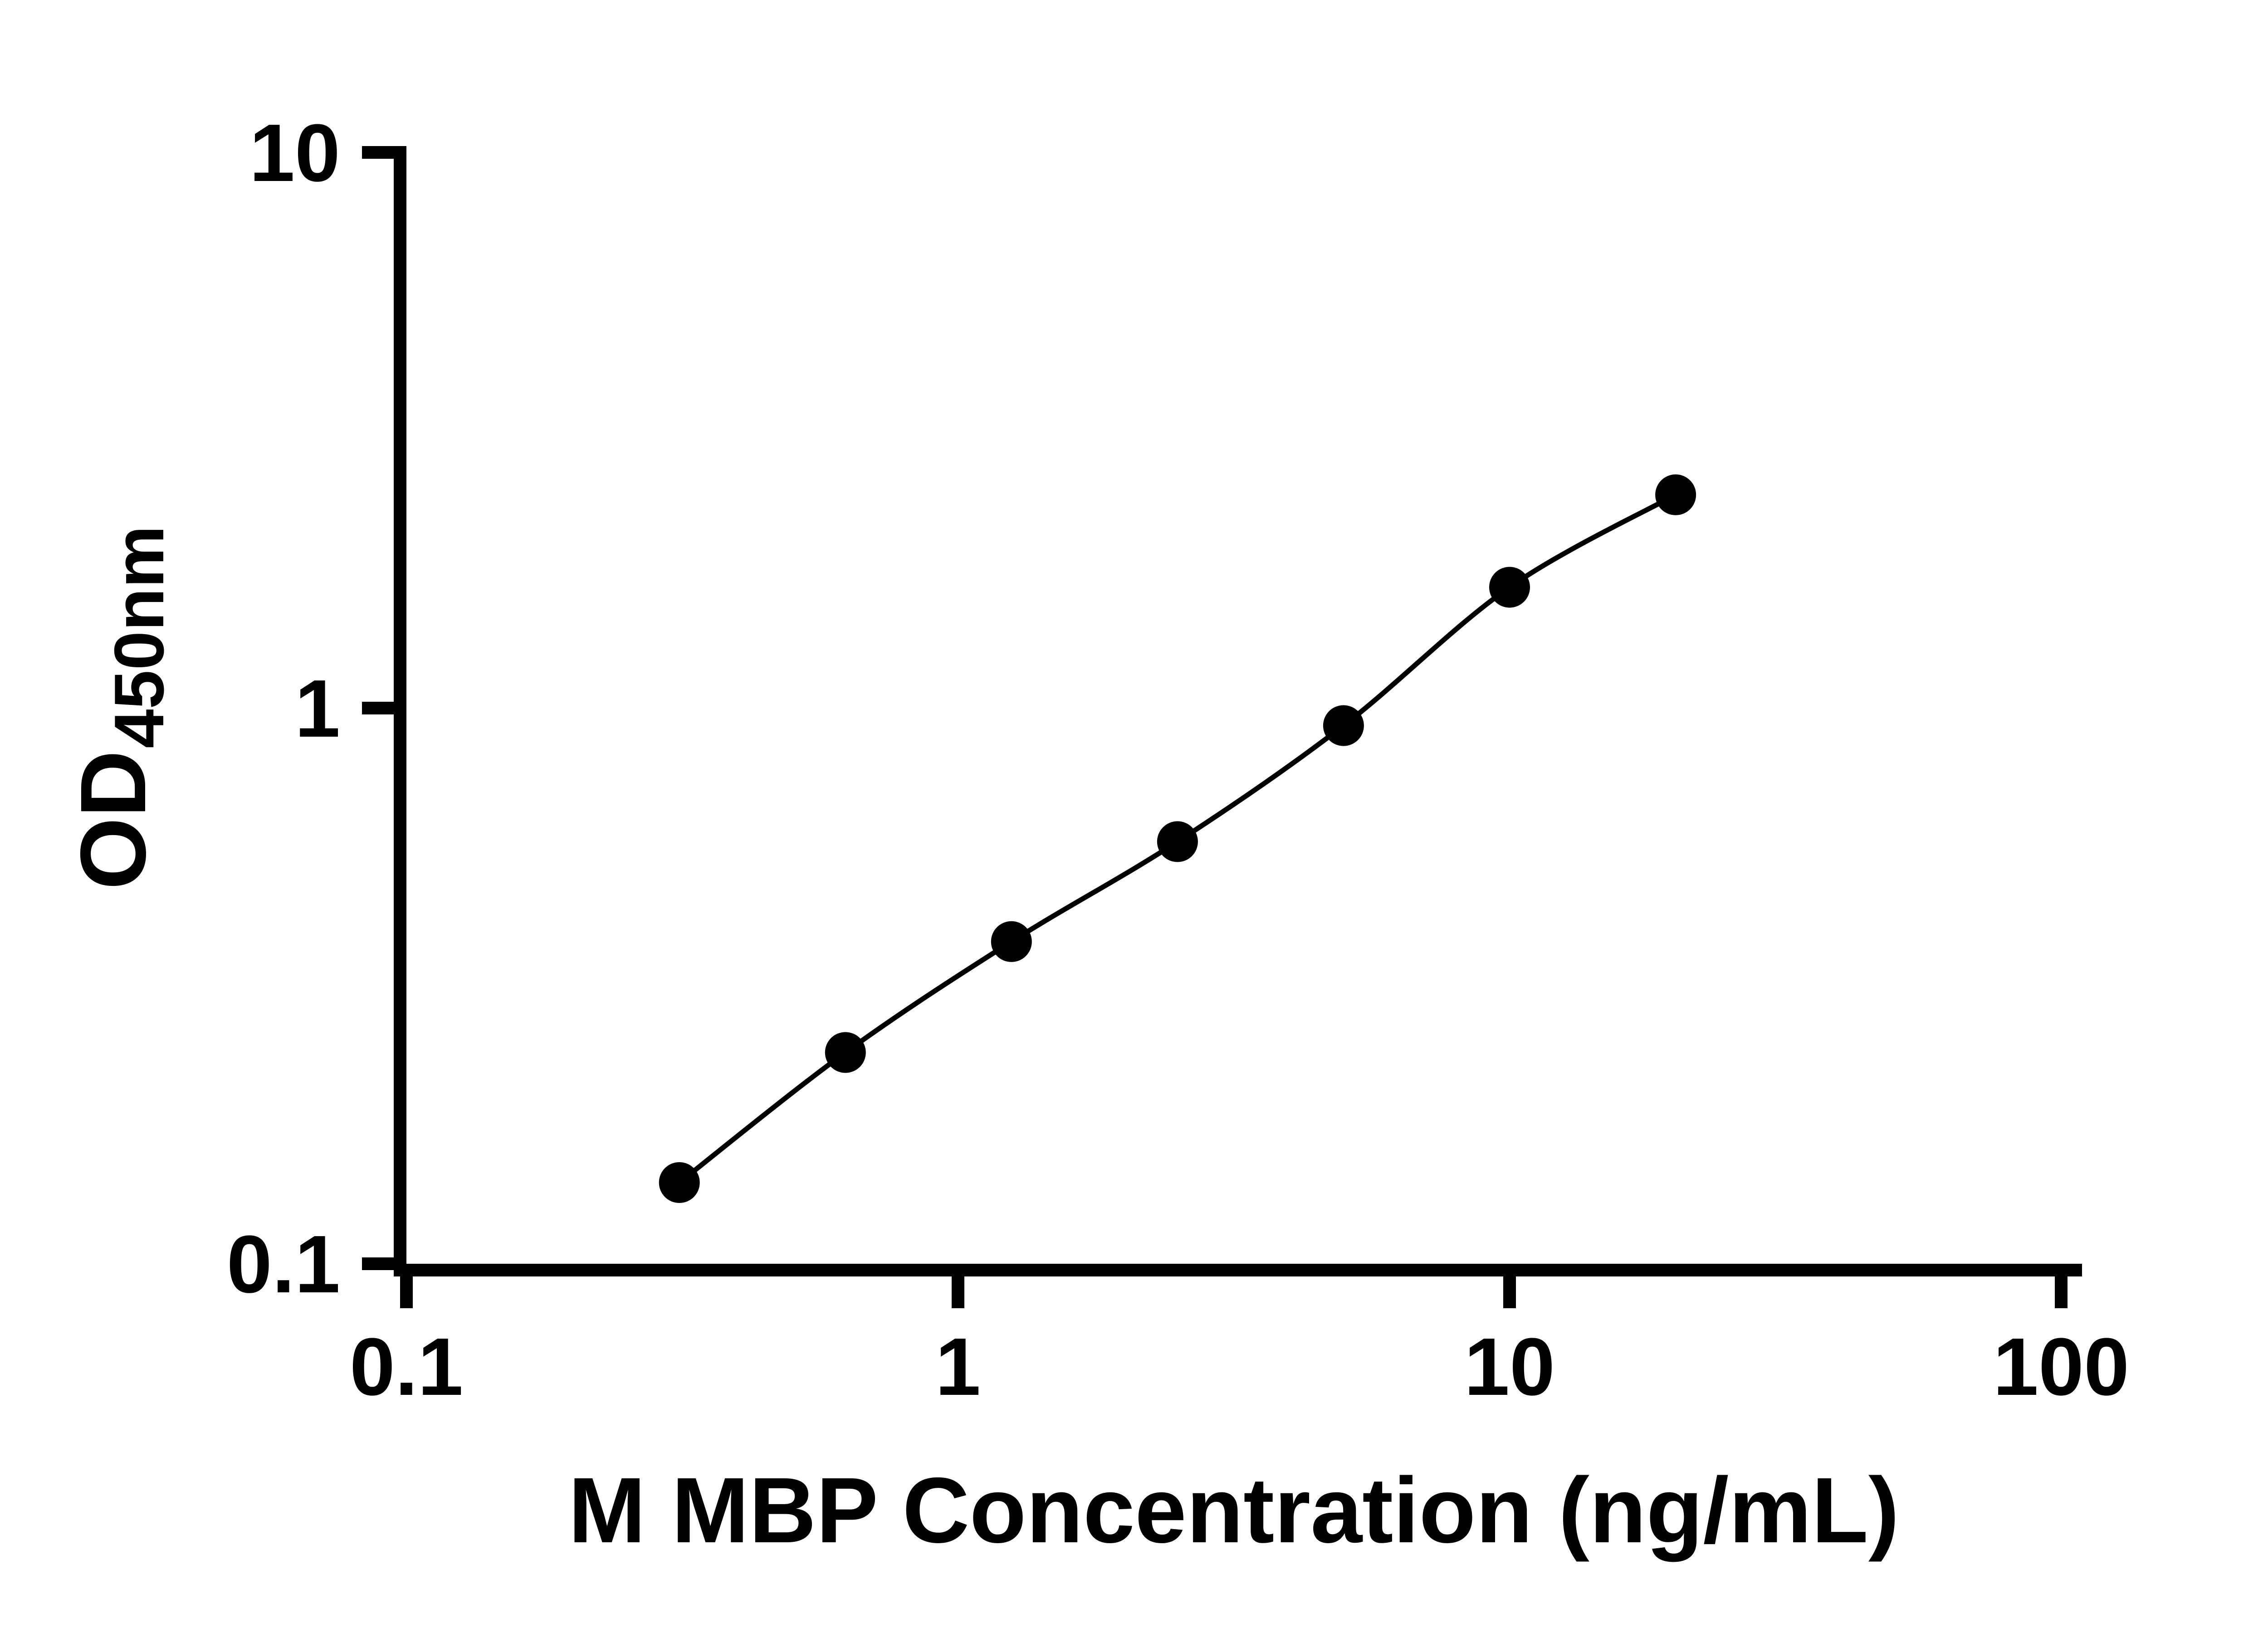 The width and height of the screenshot is (2268, 1633). What do you see at coordinates (407, 1367) in the screenshot?
I see `x-tick-label-0.1: 0.1` at bounding box center [407, 1367].